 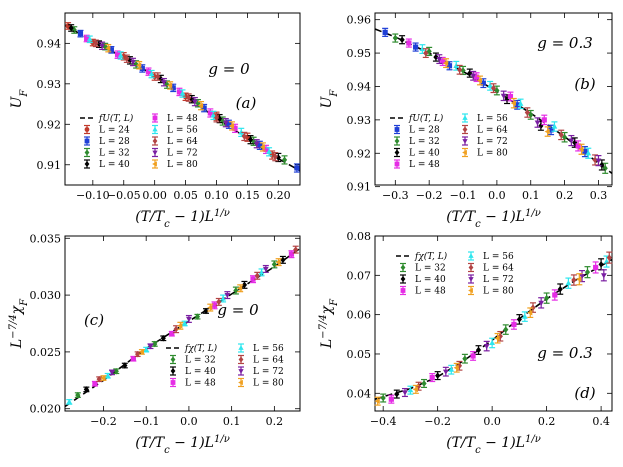 What do you see at coordinates (107, 118) in the screenshot?
I see `legend-item: fU(T, L)` at bounding box center [107, 118].